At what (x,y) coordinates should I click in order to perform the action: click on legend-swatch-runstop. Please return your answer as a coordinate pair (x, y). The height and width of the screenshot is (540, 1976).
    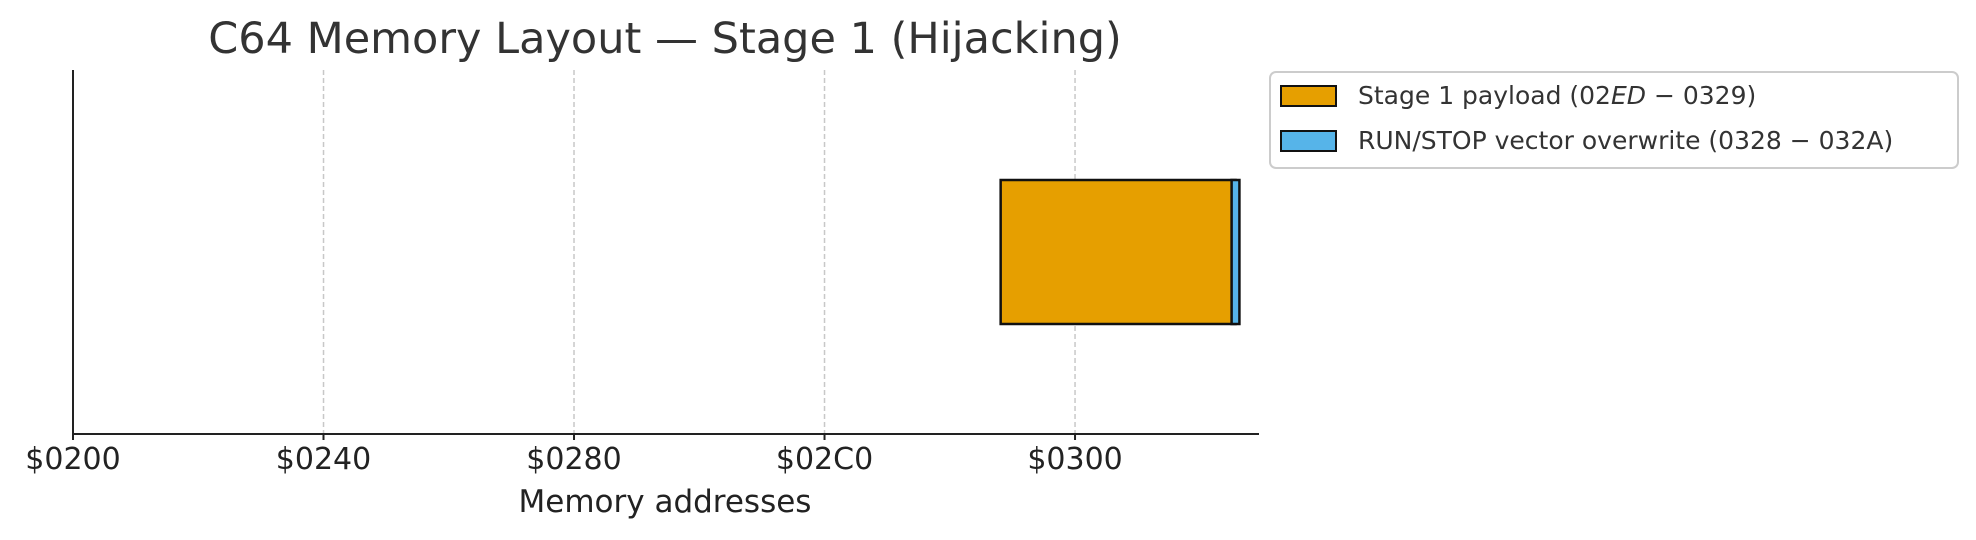
    Looking at the image, I should click on (1308, 141).